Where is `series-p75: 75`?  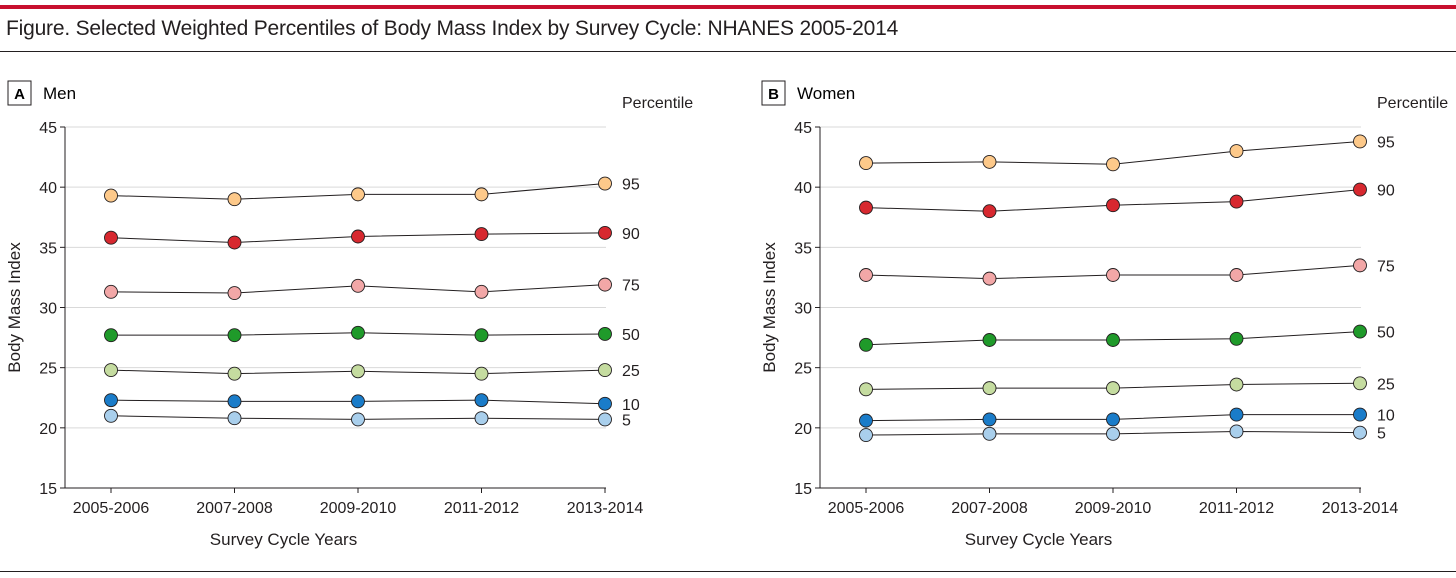
series-p75: 75 is located at coordinates (372, 289).